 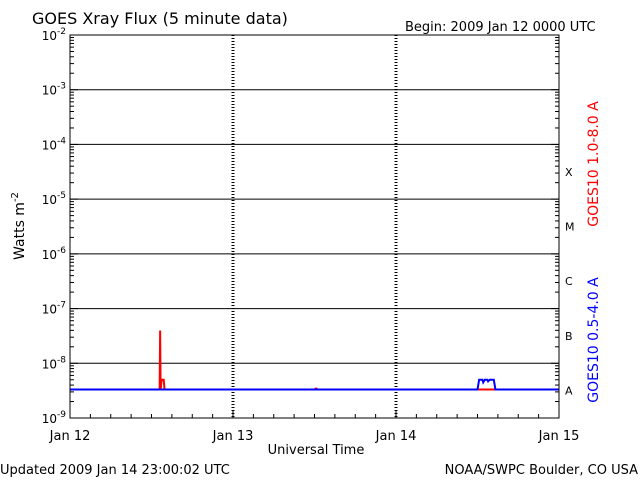 I want to click on chart-title: GOES Xray Flux (5 minute data), so click(x=160, y=18).